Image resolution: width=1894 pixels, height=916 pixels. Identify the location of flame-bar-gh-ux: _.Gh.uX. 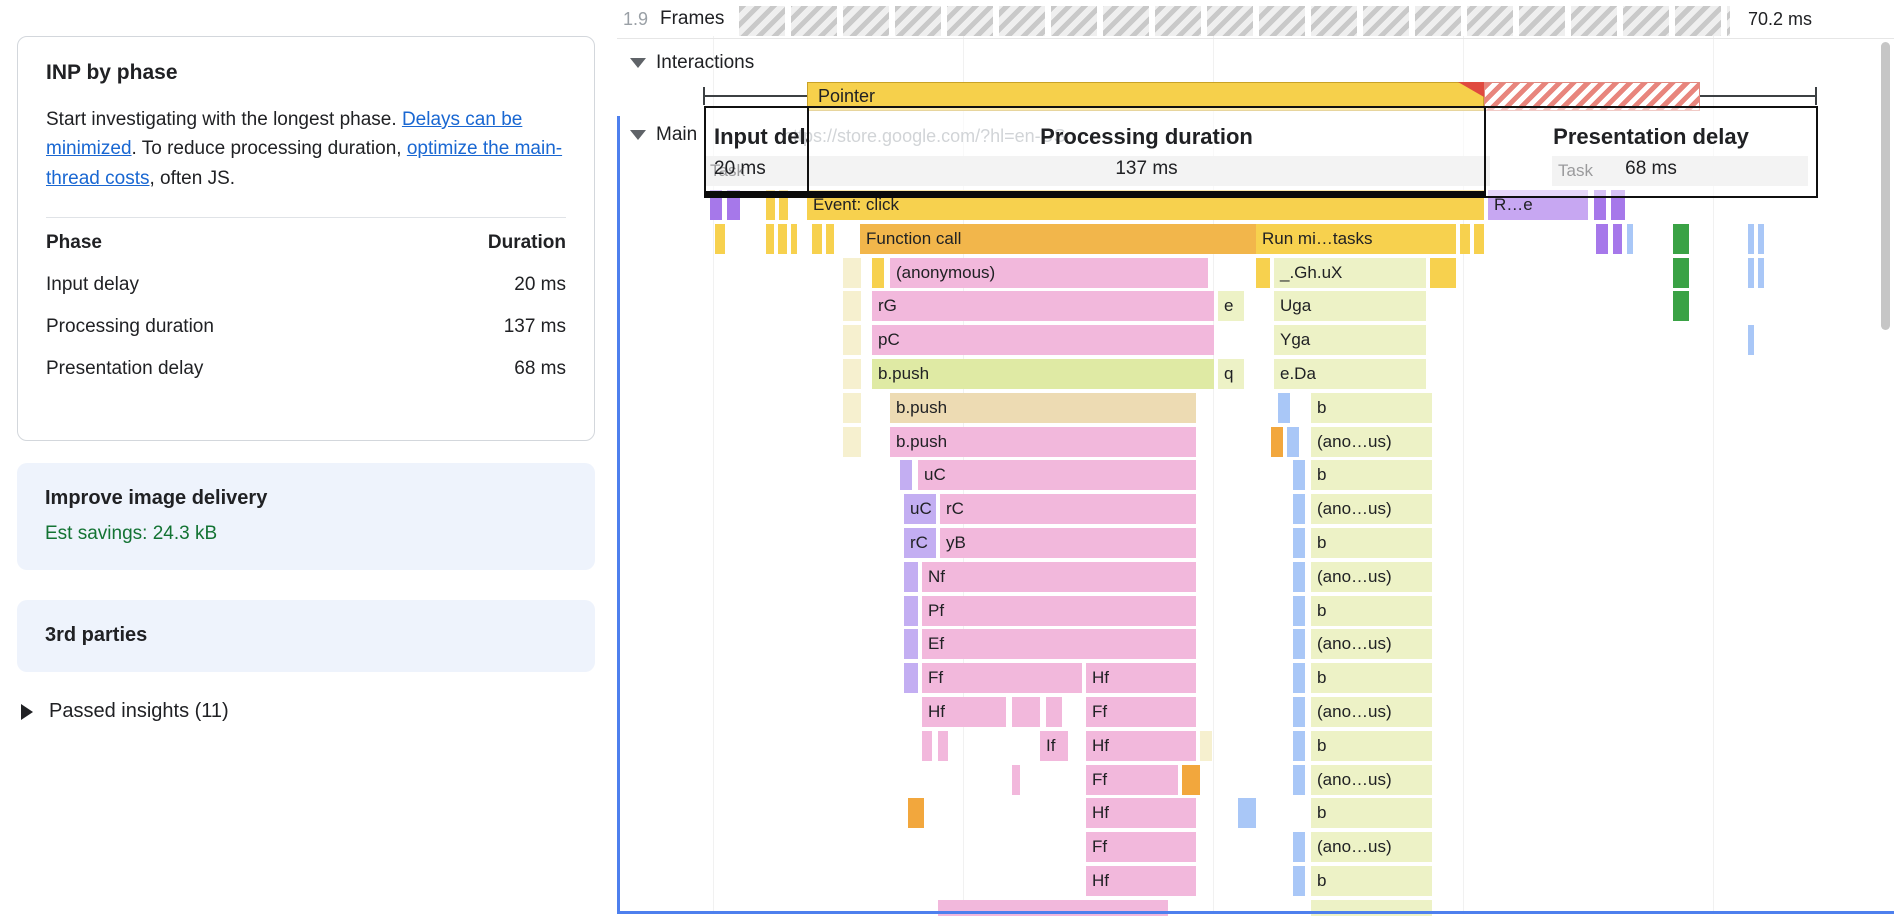
(1350, 273).